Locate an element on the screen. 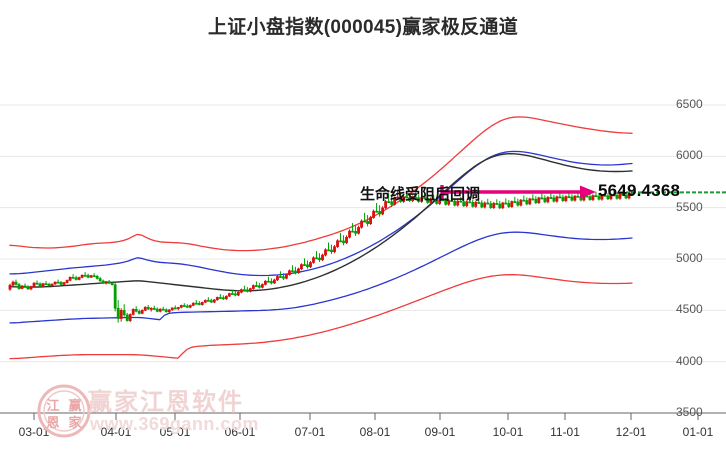 The image size is (726, 450). x-axis-tick-label: 05-01 is located at coordinates (175, 432).